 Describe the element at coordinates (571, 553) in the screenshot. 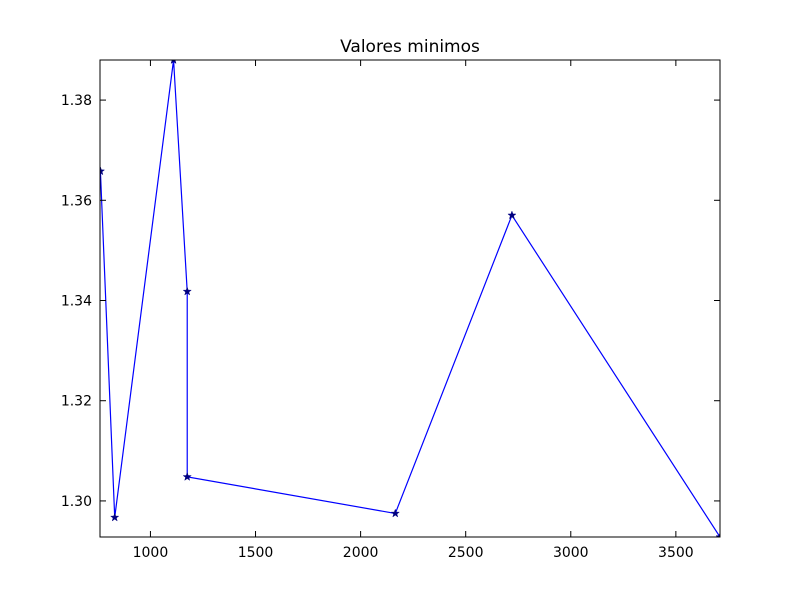

I see `x-tick-label: 3000` at that location.